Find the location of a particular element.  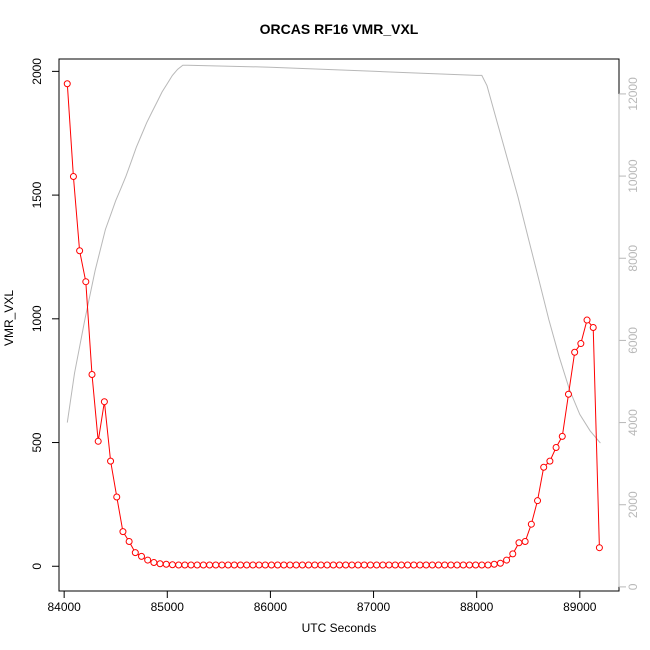

y2-tick-label: 4000 is located at coordinates (633, 422).